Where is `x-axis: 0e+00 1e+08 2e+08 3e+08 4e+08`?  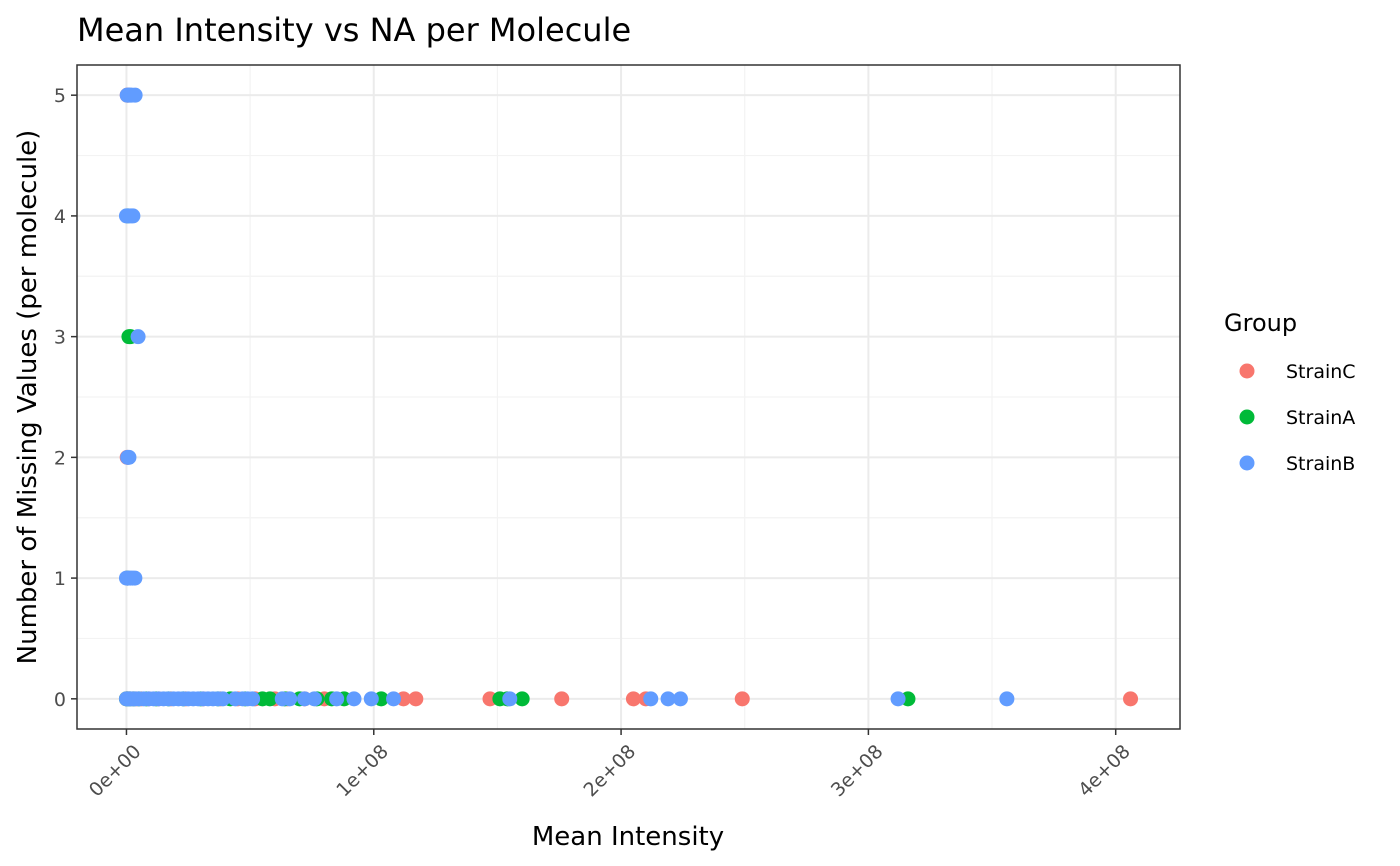
x-axis: 0e+00 1e+08 2e+08 3e+08 4e+08 is located at coordinates (610, 765).